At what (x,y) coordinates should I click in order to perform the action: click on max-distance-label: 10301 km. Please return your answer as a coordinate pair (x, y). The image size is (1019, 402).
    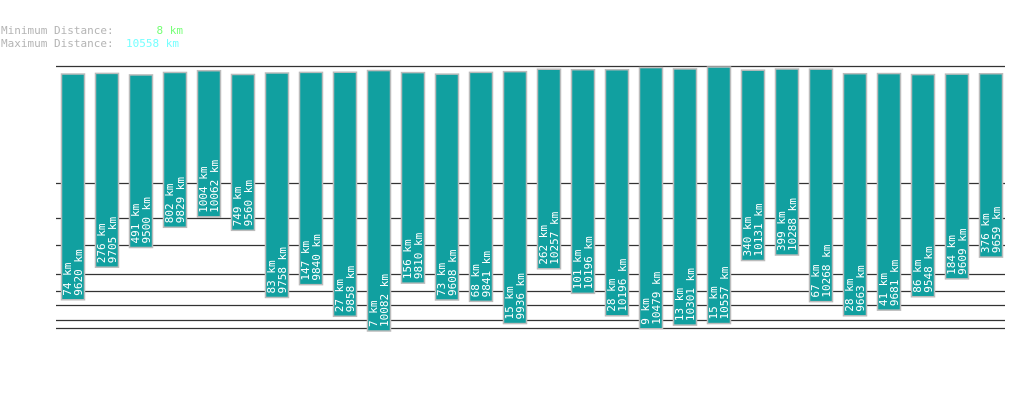
    Looking at the image, I should click on (690, 294).